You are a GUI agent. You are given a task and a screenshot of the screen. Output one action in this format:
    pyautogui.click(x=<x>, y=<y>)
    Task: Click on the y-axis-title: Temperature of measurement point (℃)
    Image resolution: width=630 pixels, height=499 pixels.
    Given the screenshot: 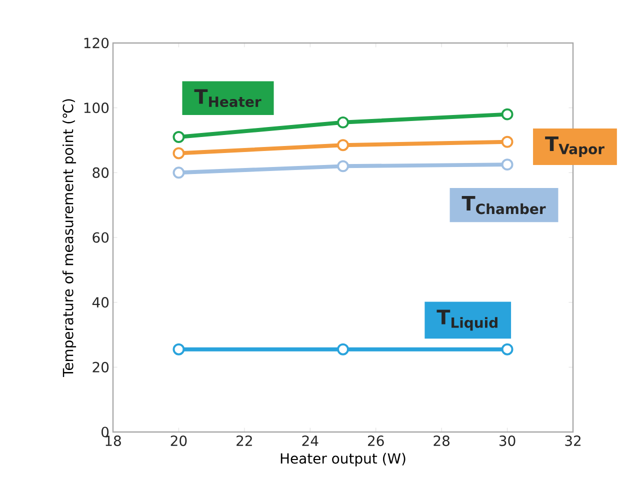 What is the action you would take?
    pyautogui.click(x=69, y=238)
    